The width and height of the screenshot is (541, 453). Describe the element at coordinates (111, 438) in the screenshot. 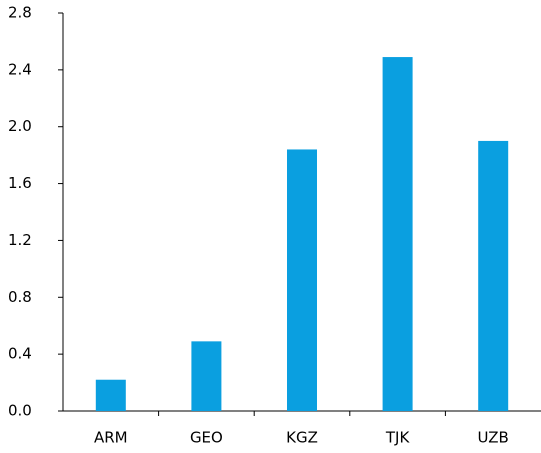

I see `x-tick-label: ARM` at that location.